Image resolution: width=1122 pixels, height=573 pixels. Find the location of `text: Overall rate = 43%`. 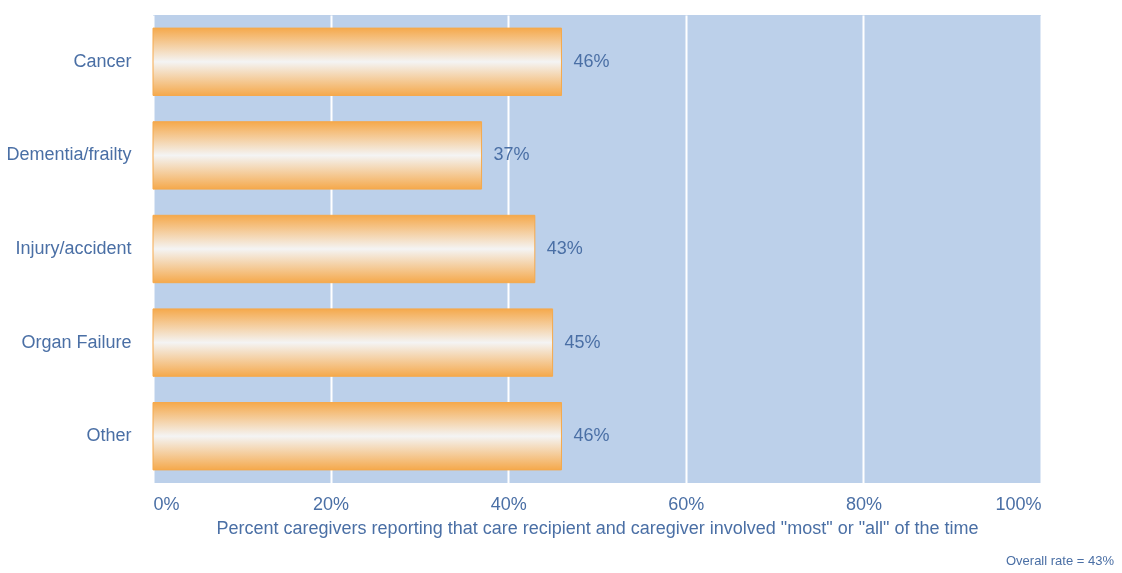

text: Overall rate = 43% is located at coordinates (1059, 560).